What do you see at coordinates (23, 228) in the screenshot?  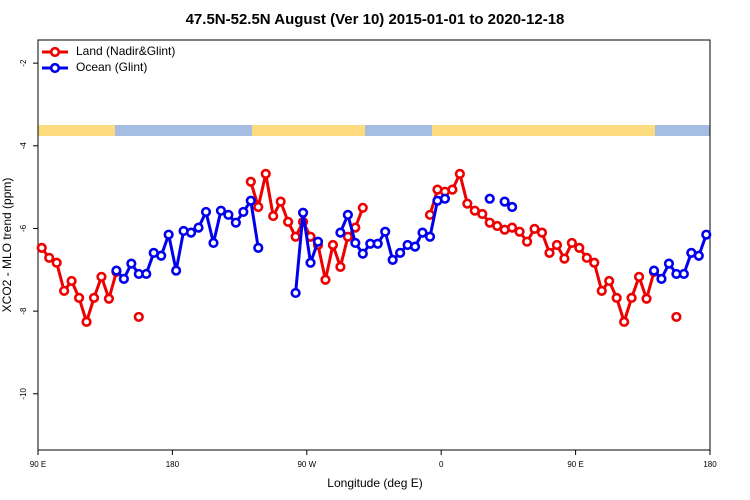 I see `y-tick-label: -6` at bounding box center [23, 228].